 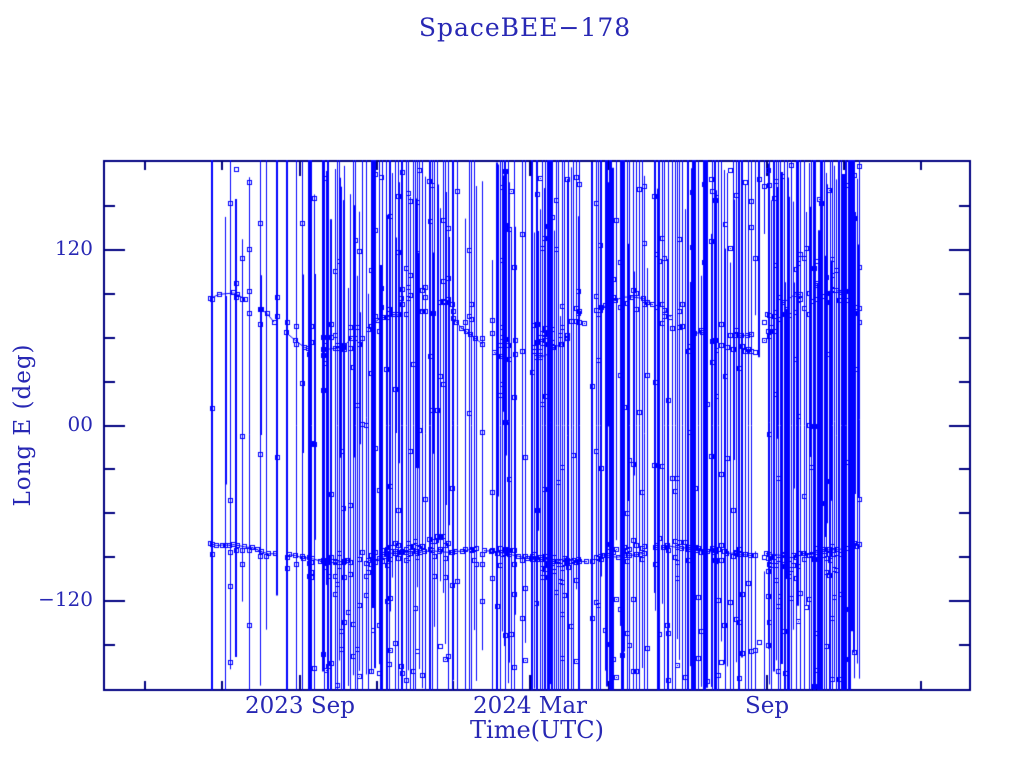 What do you see at coordinates (537, 730) in the screenshot?
I see `x-axis-label: Time(UTC)` at bounding box center [537, 730].